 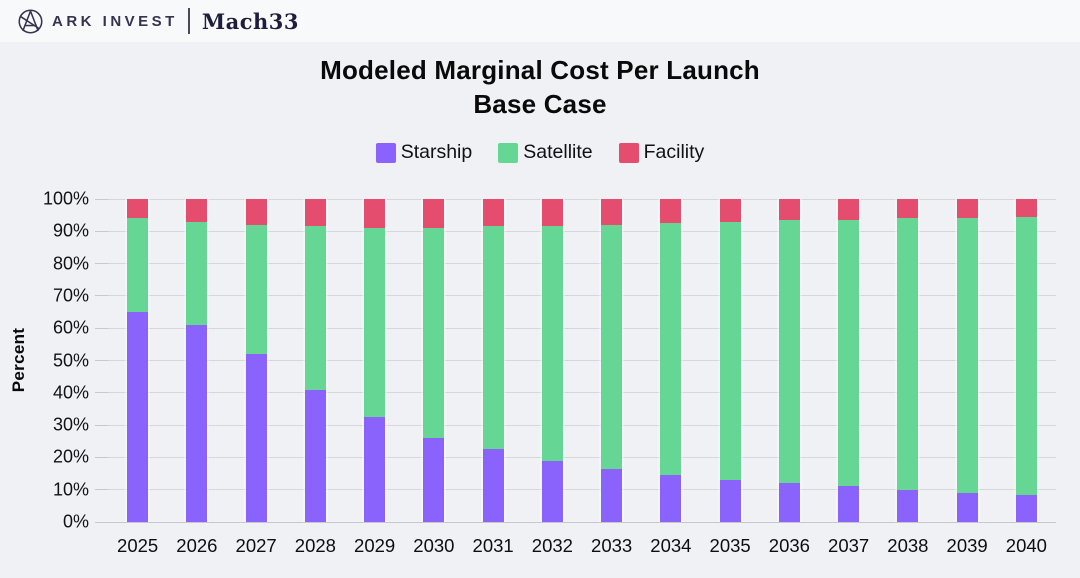 I want to click on x-axis-label-2038: 2038, so click(x=908, y=545).